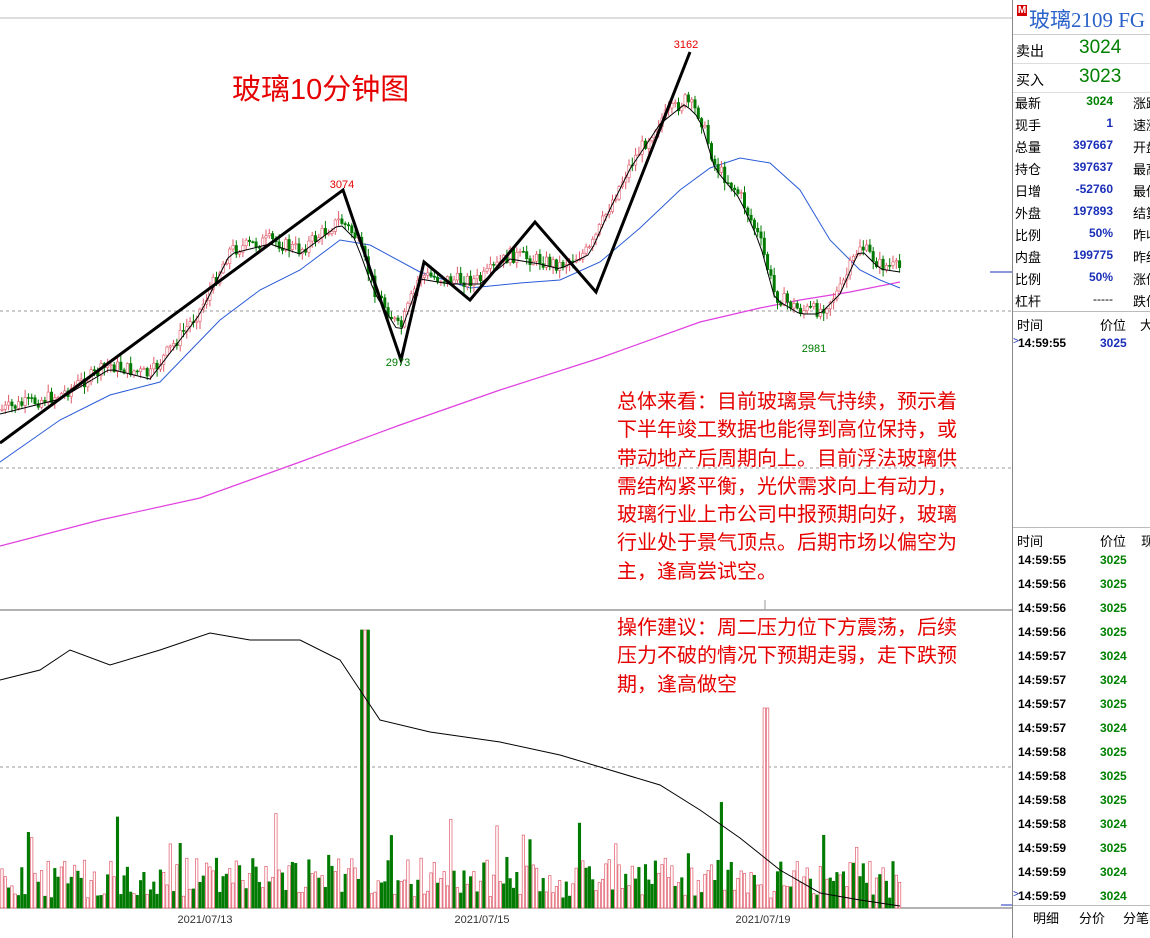  Describe the element at coordinates (1099, 101) in the screenshot. I see `stat-value: 3024` at that location.